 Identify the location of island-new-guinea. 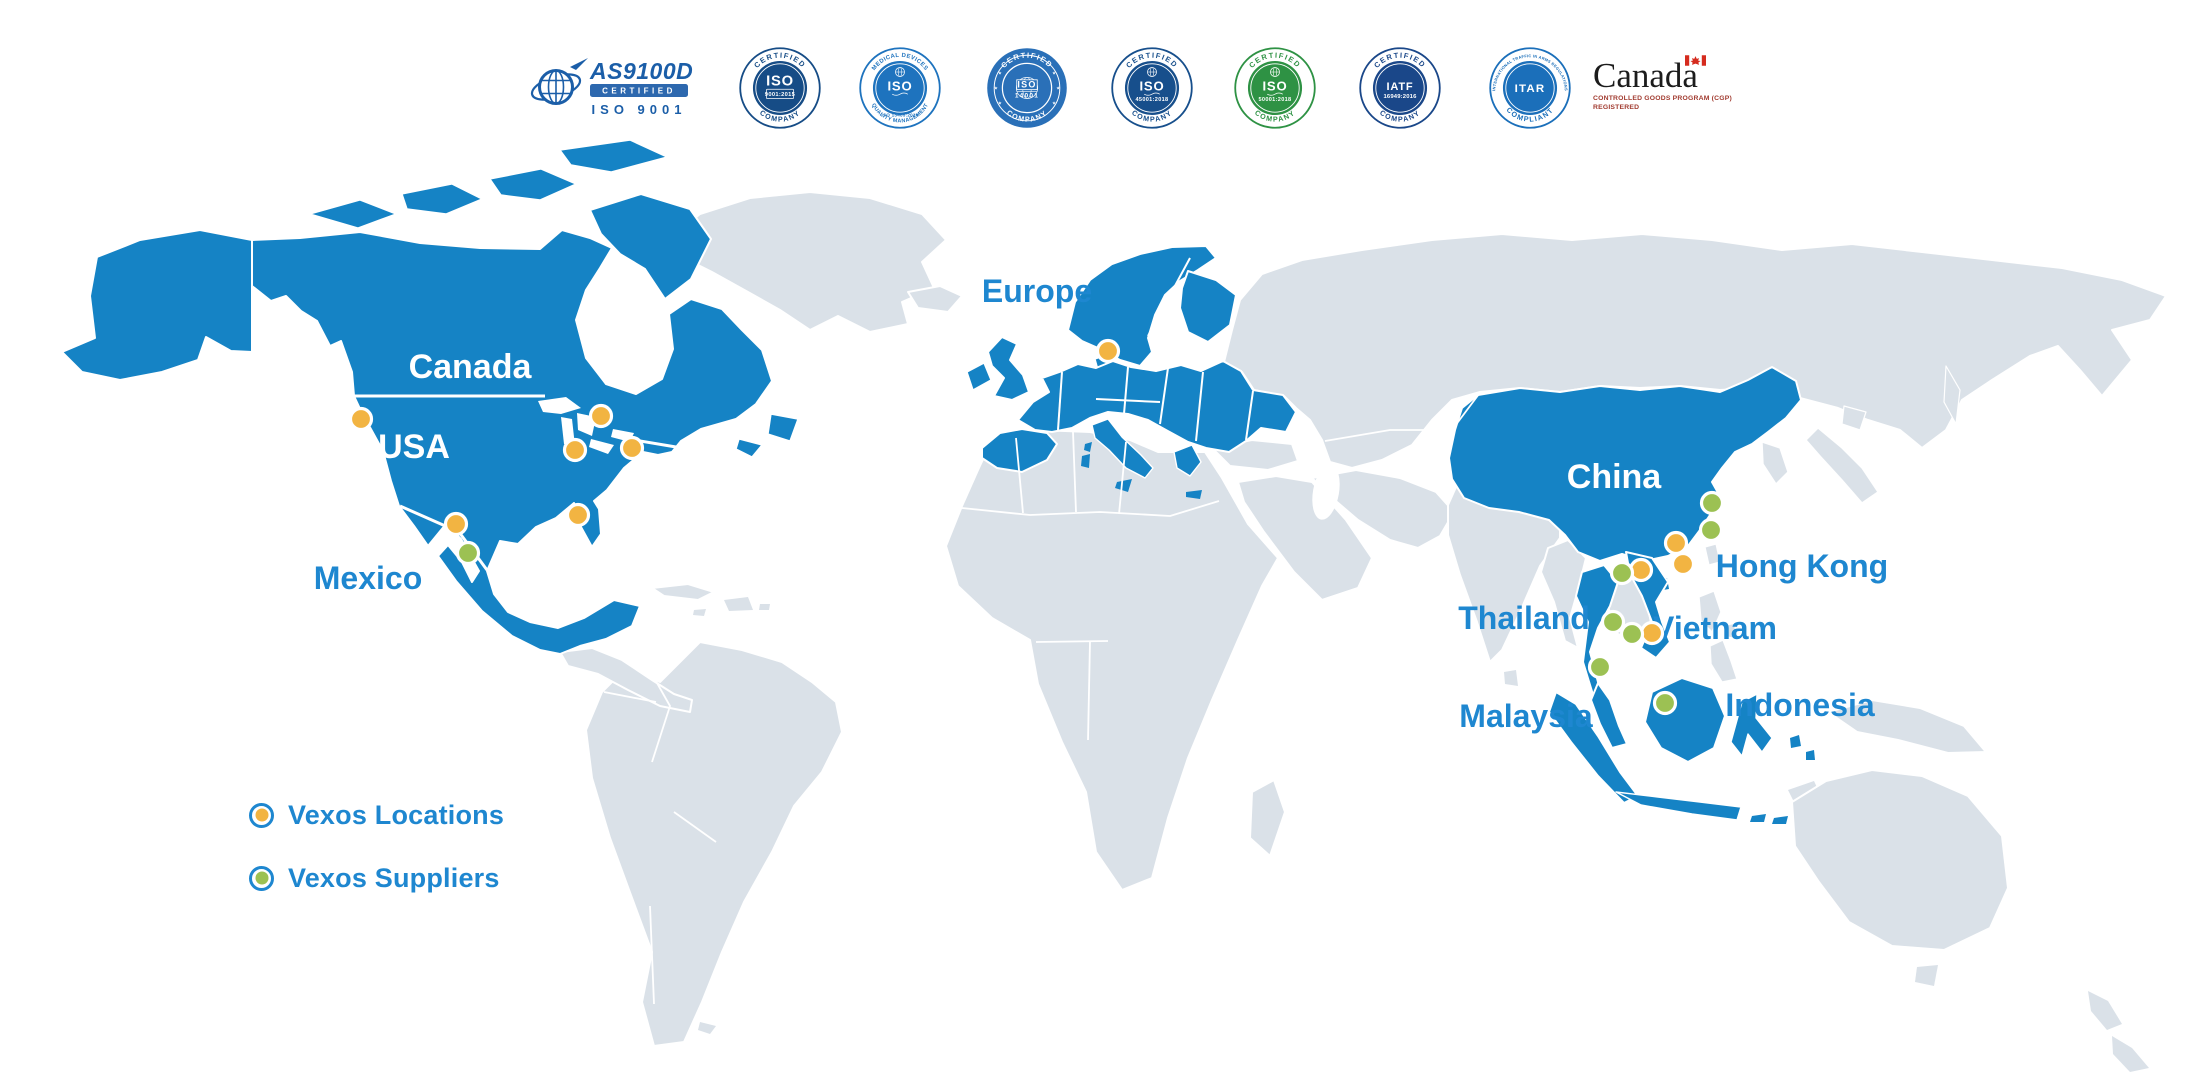
(1907, 726).